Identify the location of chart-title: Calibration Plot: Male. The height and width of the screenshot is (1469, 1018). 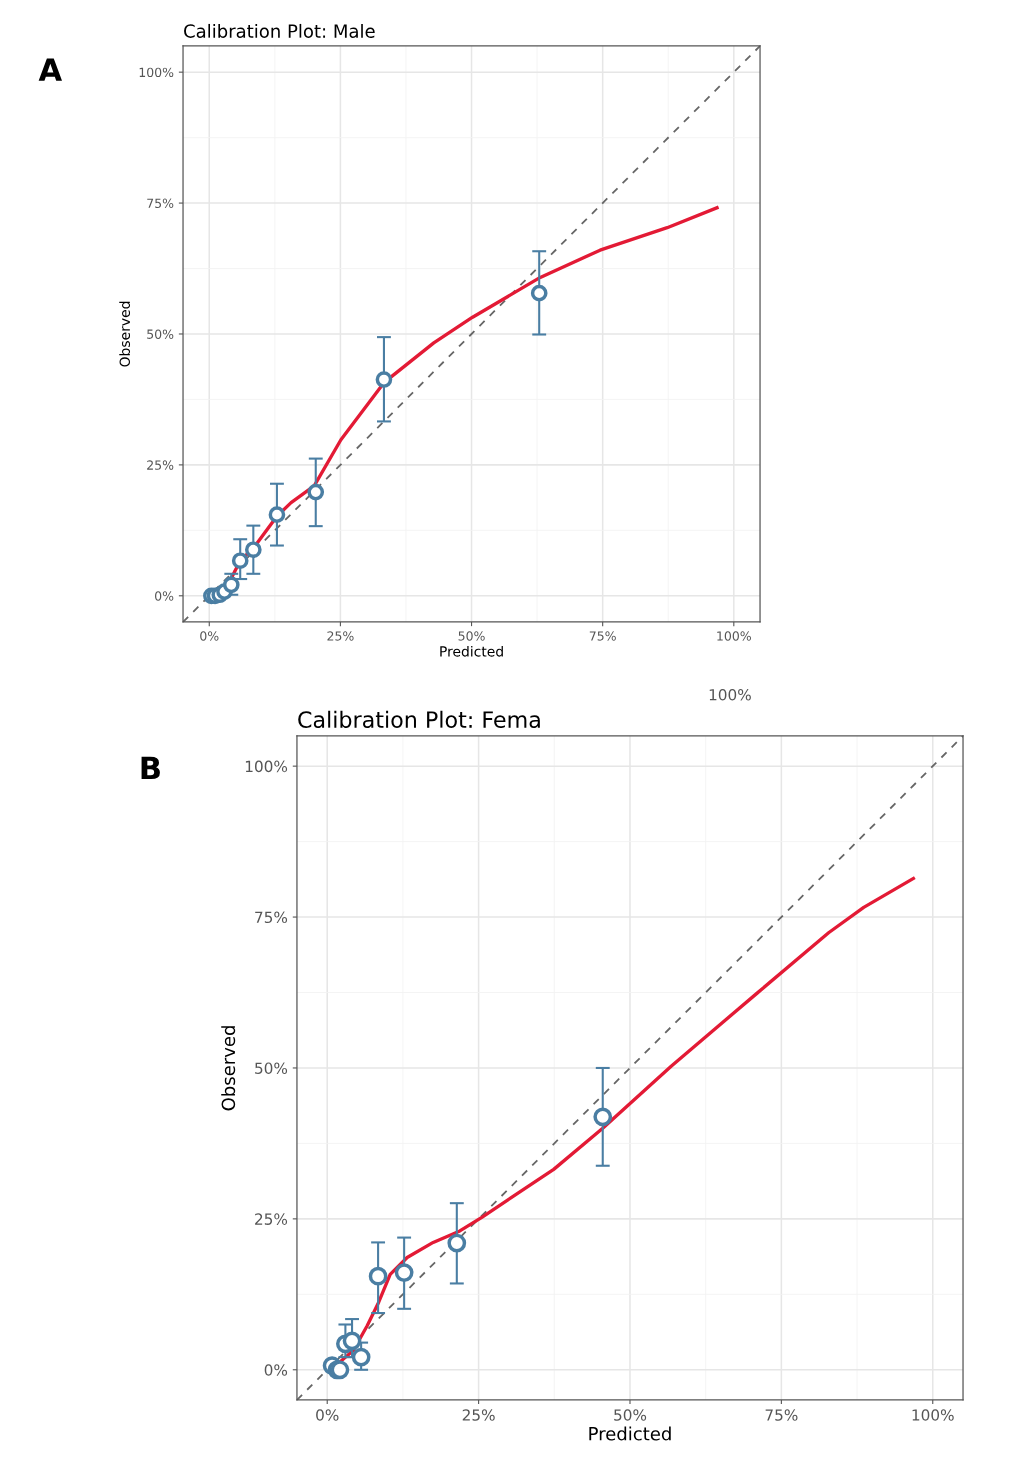
(279, 30).